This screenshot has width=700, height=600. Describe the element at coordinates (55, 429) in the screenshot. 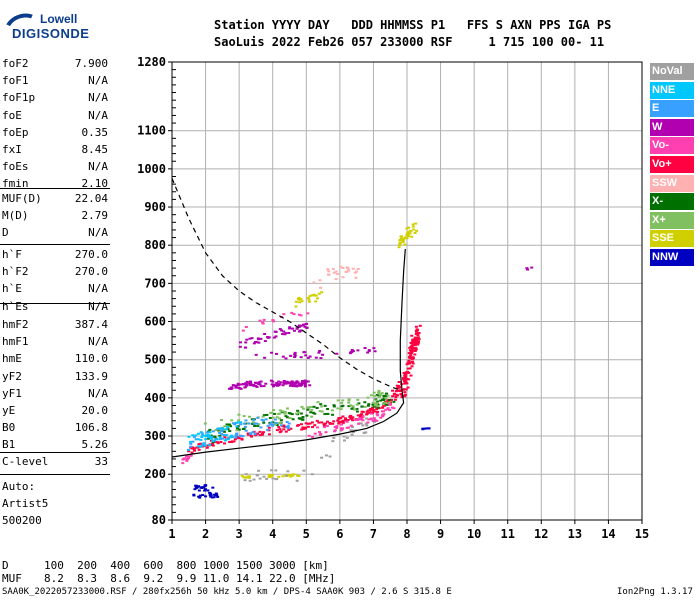

I see `param-row: B0 106.8` at that location.